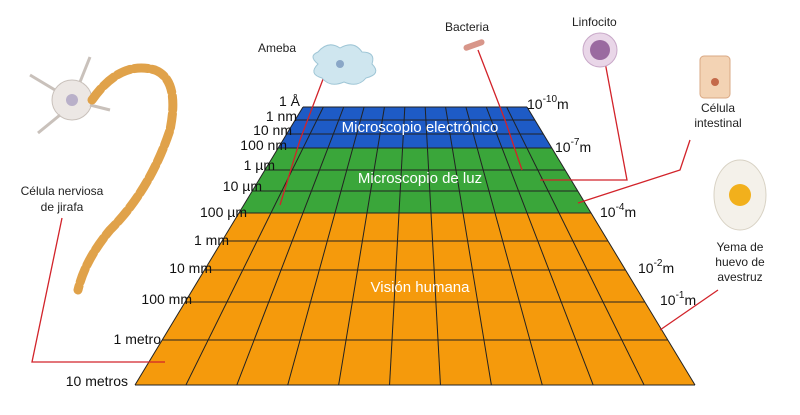 The height and width of the screenshot is (415, 800). I want to click on scale-label: 10-10m, so click(548, 103).